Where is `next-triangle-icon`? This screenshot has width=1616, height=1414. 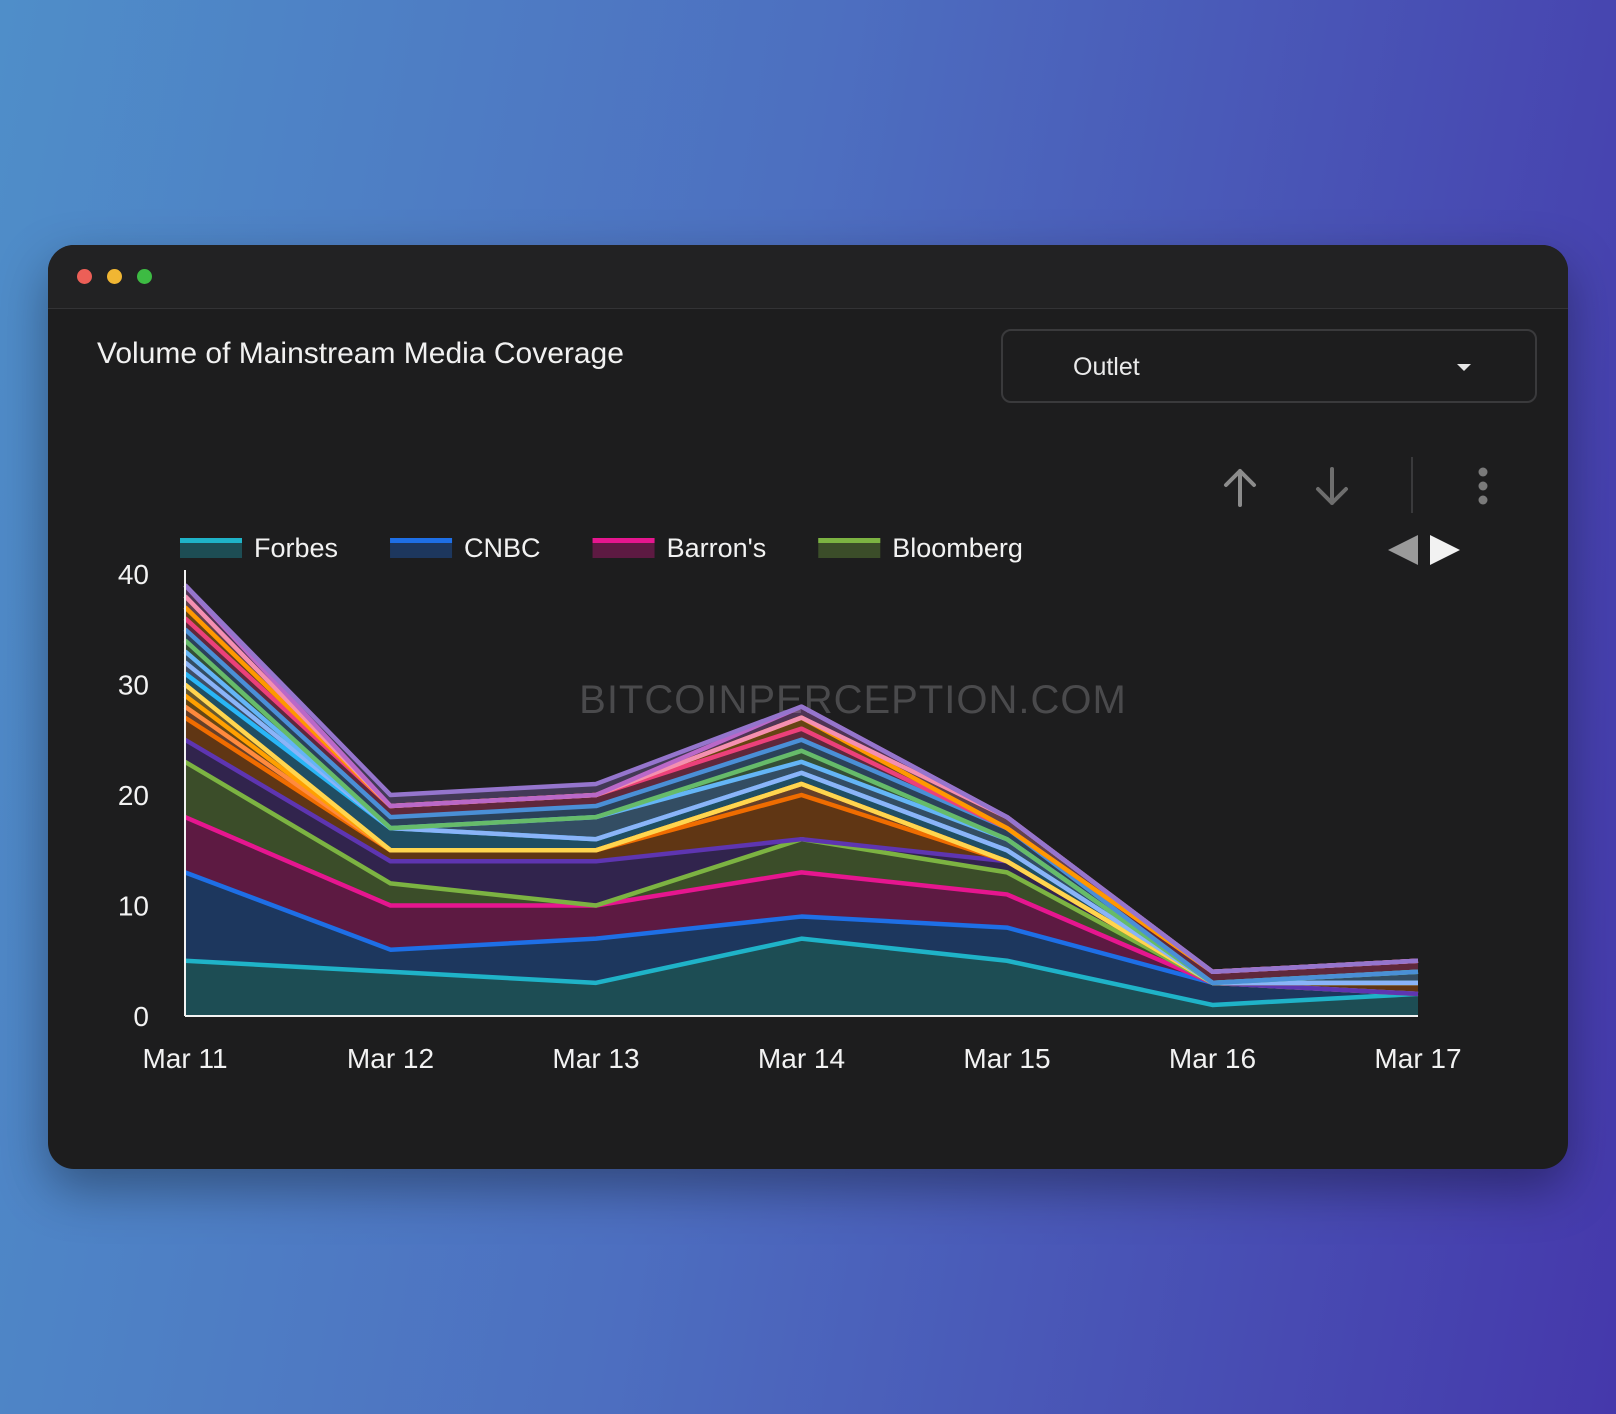
next-triangle-icon is located at coordinates (1445, 550).